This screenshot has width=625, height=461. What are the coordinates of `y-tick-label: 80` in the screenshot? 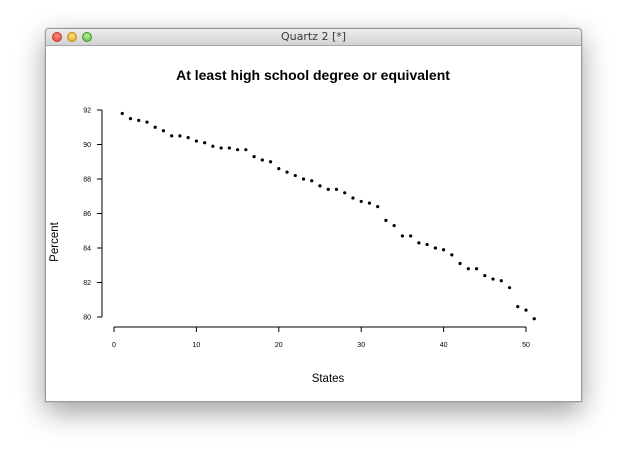 It's located at (87, 318).